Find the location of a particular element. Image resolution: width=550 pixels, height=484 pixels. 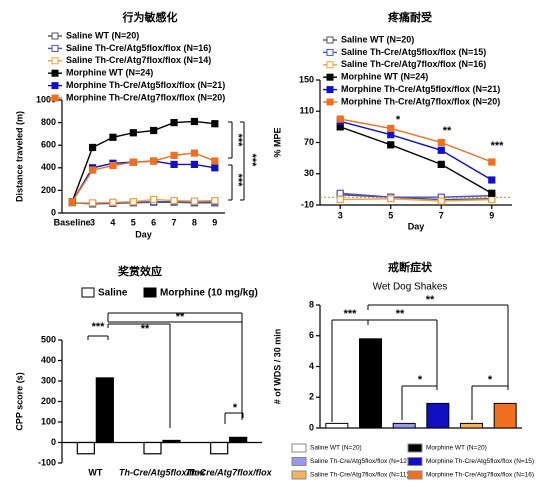

chart-title: 行为敏感化 is located at coordinates (150, 17).